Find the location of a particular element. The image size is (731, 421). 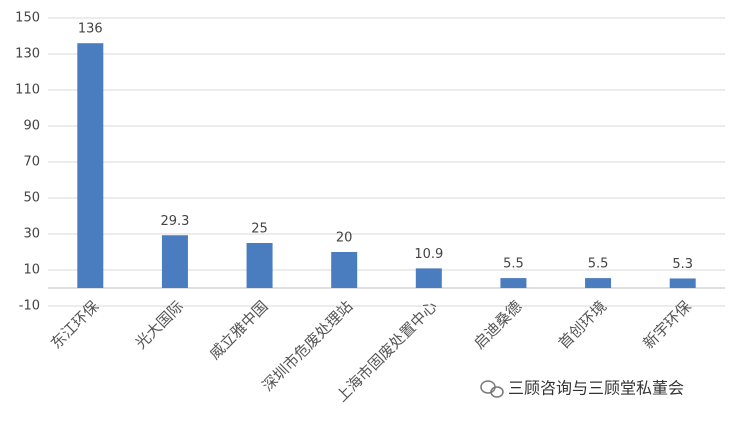

y-tick-label: 10 is located at coordinates (31, 270).